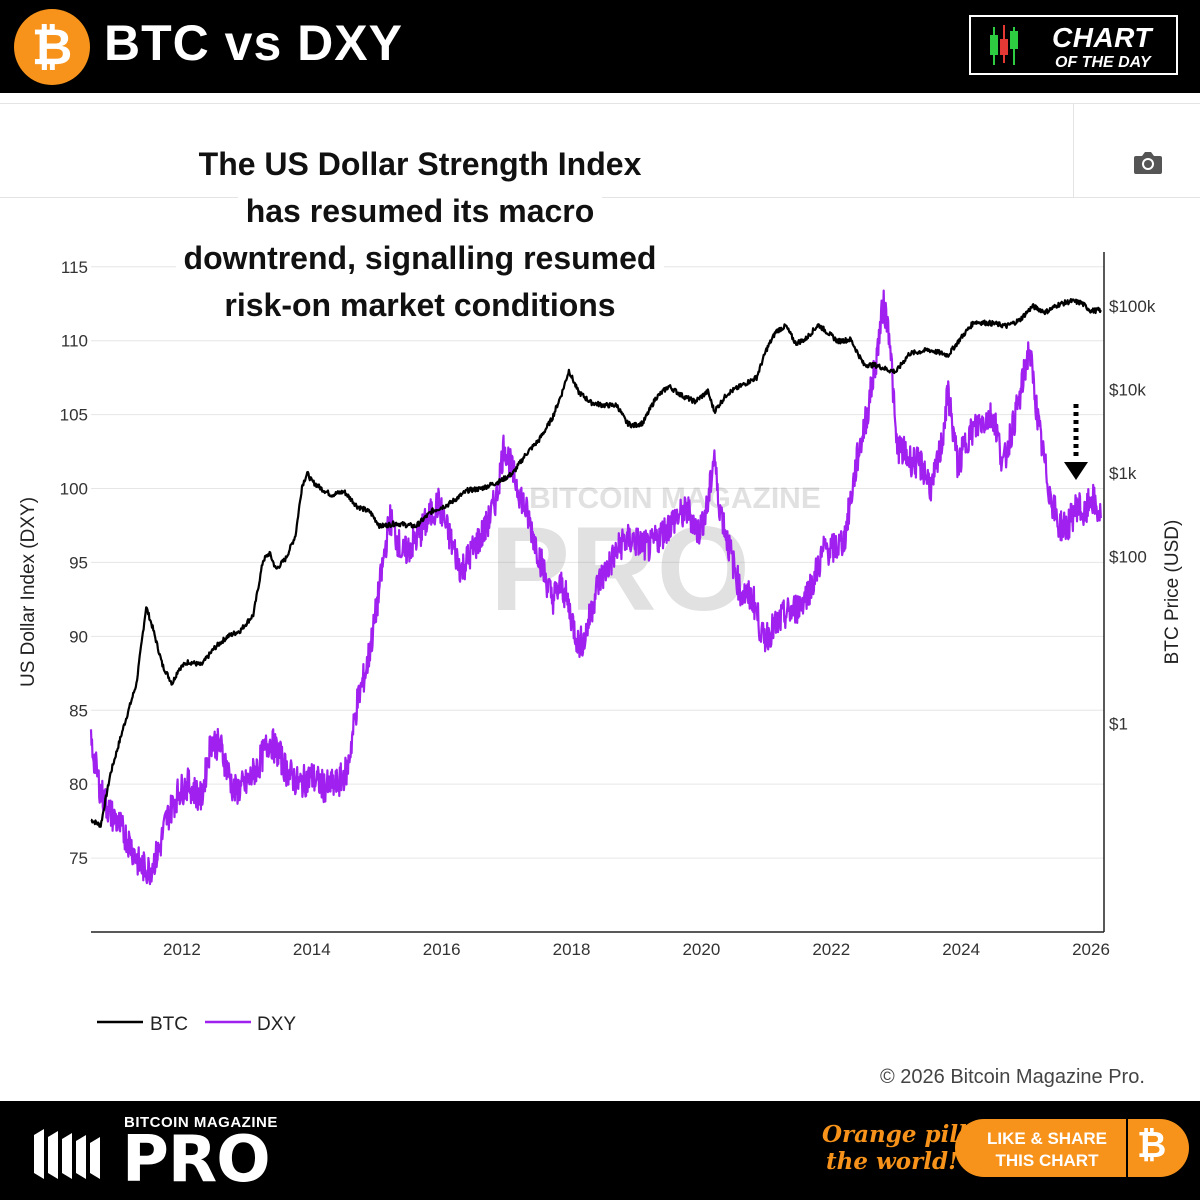 Image resolution: width=1200 pixels, height=1200 pixels. What do you see at coordinates (1103, 62) in the screenshot?
I see `badge-line-2: OF THE DAY` at bounding box center [1103, 62].